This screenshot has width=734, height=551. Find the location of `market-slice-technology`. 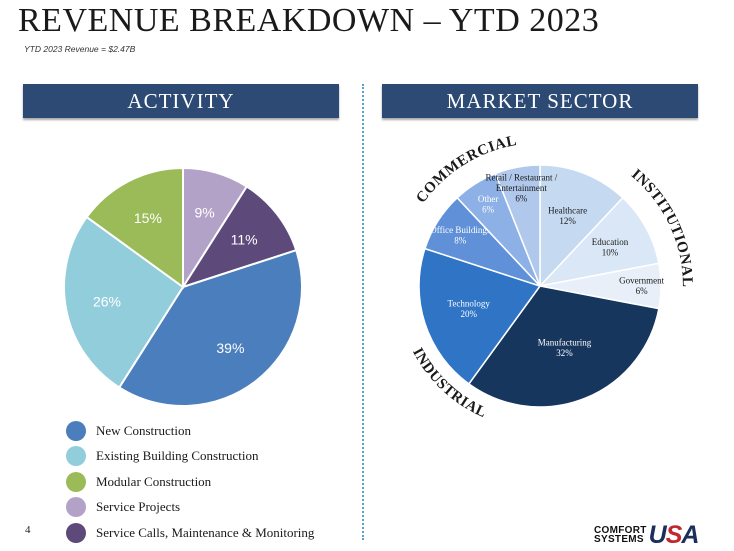

market-slice-technology is located at coordinates (480, 316).